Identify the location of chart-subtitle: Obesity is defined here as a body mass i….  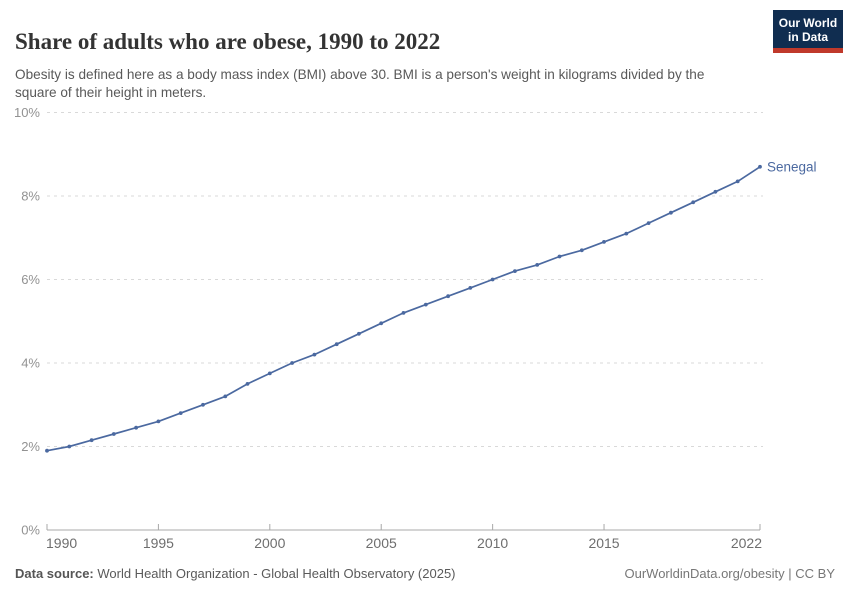
(360, 83).